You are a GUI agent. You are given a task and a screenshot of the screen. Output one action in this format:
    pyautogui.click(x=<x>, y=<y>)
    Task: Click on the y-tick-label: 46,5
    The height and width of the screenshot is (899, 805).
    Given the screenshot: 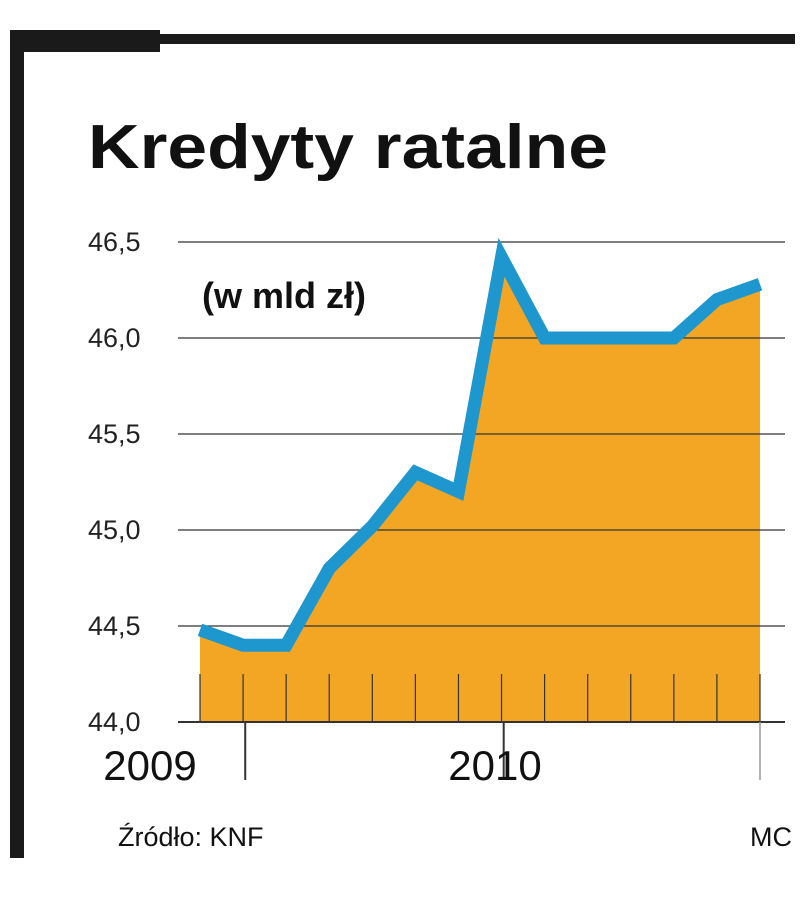 What is the action you would take?
    pyautogui.click(x=114, y=242)
    